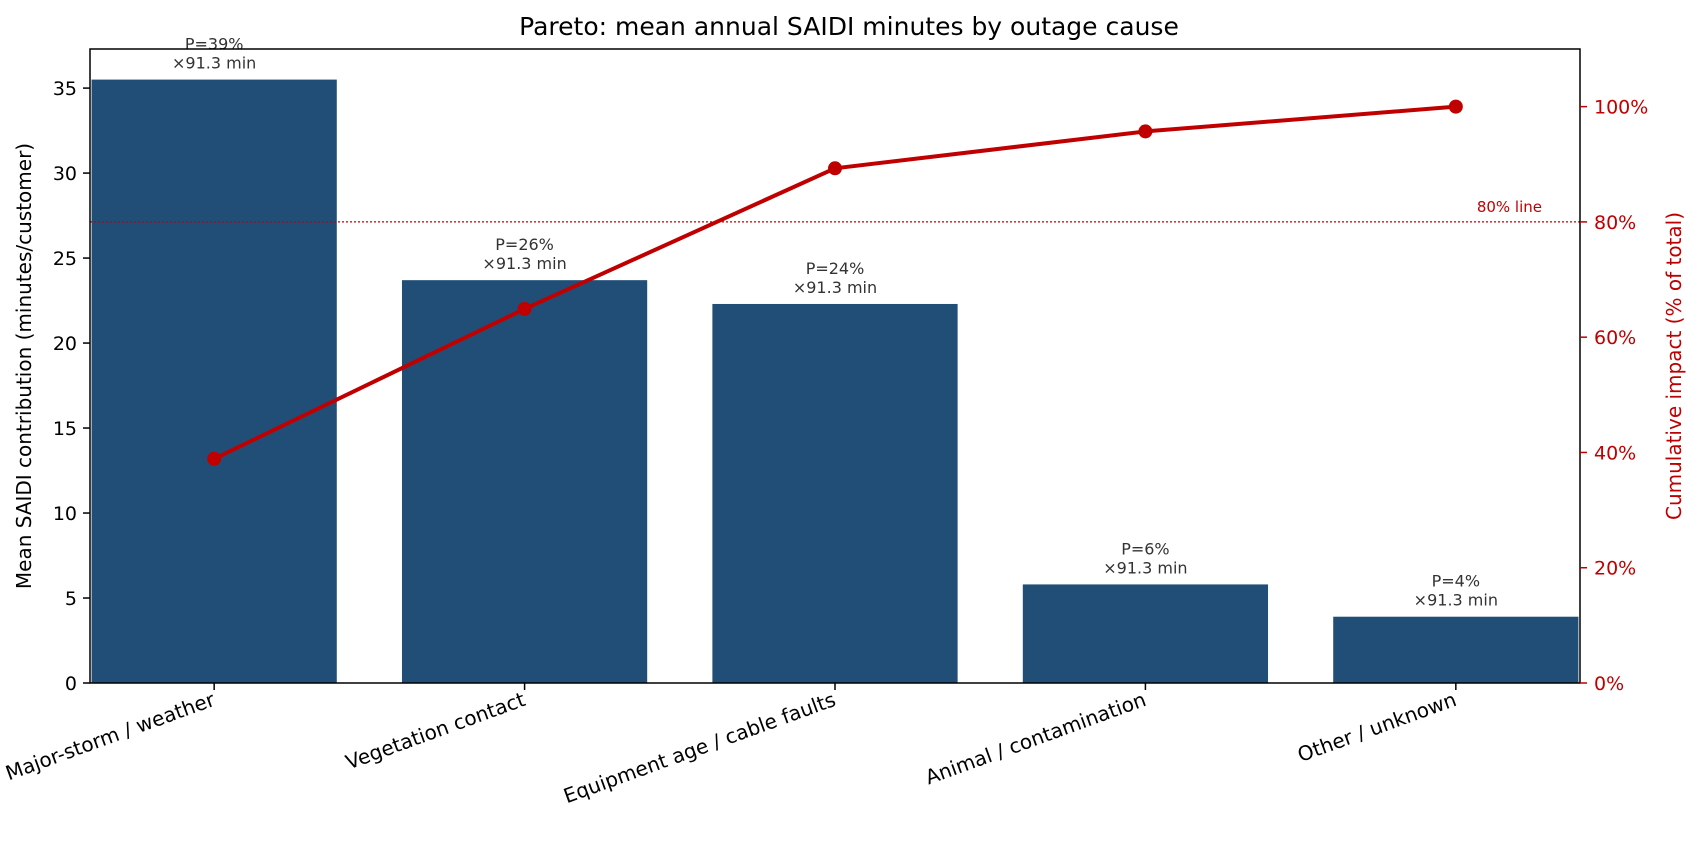 The image size is (1698, 850). I want to click on bar-label-0-line1: P=39%, so click(214, 44).